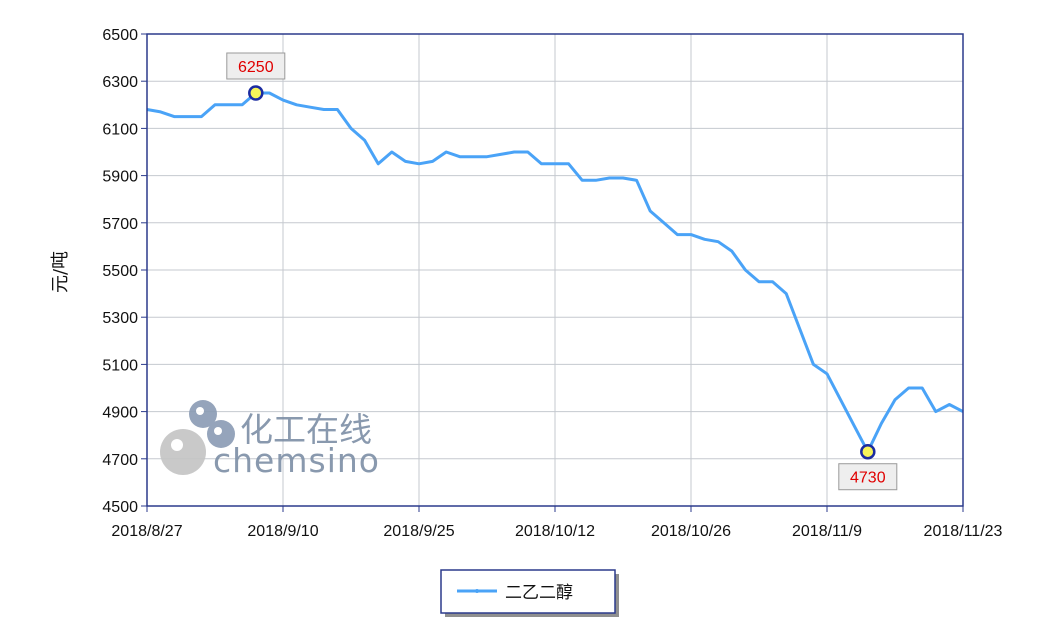 The width and height of the screenshot is (1058, 635). Describe the element at coordinates (120, 318) in the screenshot. I see `y-tick-label: 5300` at that location.